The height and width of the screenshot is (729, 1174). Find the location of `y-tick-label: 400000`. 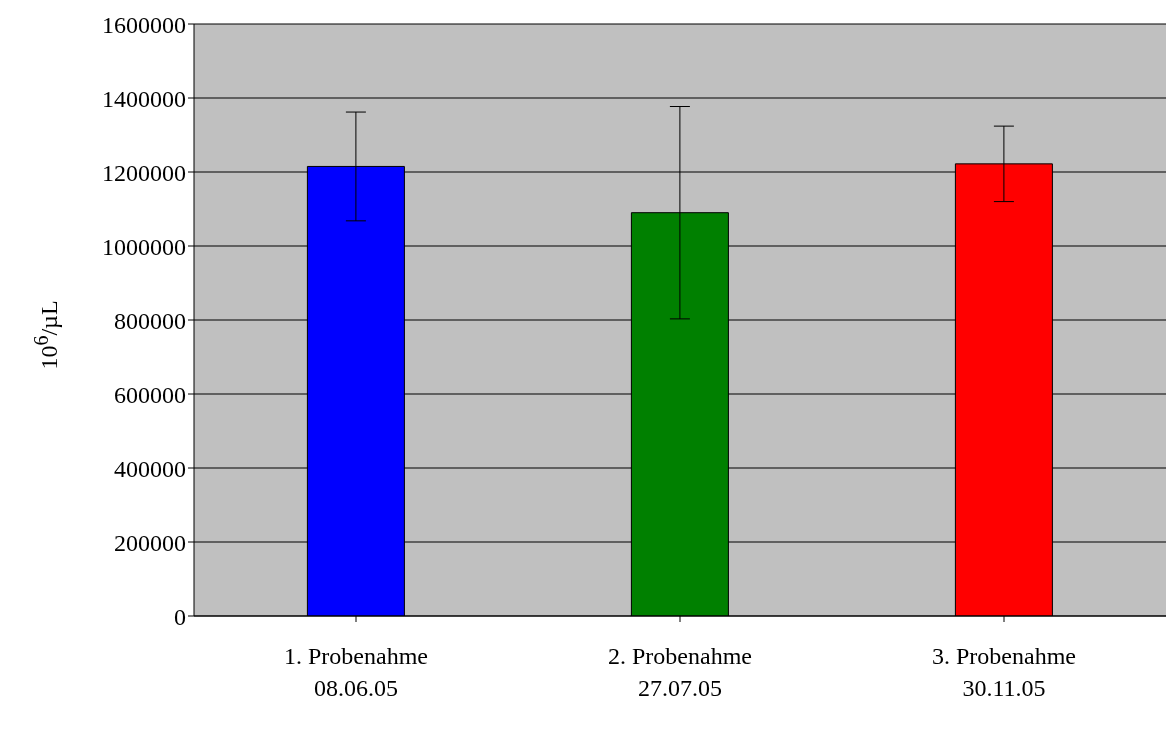

y-tick-label: 400000 is located at coordinates (150, 468).